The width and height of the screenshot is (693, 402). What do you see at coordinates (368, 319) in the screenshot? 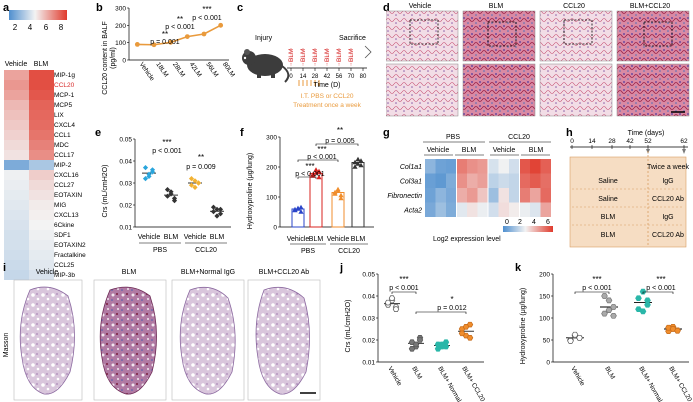
I see `y-tick-label: 0.03` at bounding box center [368, 319].